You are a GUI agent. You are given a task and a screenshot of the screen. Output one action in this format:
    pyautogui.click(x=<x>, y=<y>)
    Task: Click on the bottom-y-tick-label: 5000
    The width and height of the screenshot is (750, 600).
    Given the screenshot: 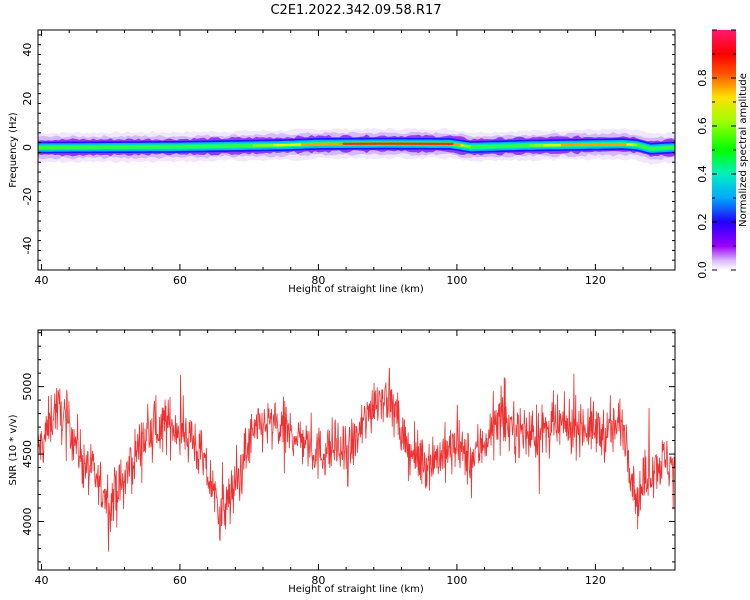 What is the action you would take?
    pyautogui.click(x=27, y=387)
    